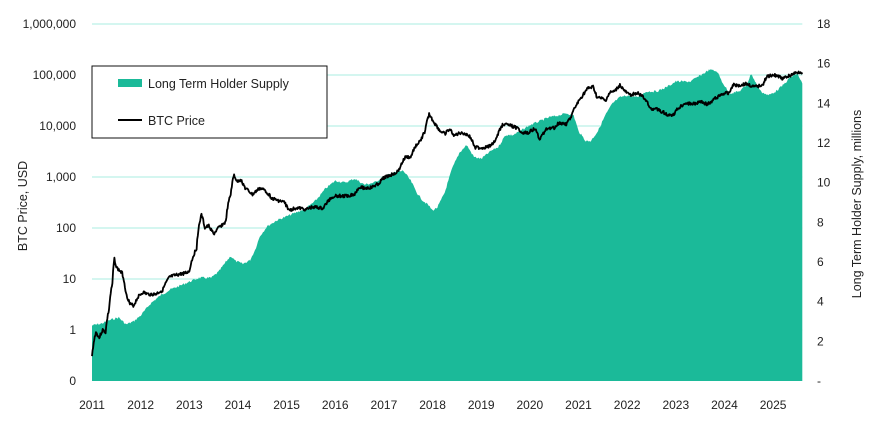 This screenshot has width=890, height=429. What do you see at coordinates (384, 405) in the screenshot?
I see `x-tick-label: 2017` at bounding box center [384, 405].